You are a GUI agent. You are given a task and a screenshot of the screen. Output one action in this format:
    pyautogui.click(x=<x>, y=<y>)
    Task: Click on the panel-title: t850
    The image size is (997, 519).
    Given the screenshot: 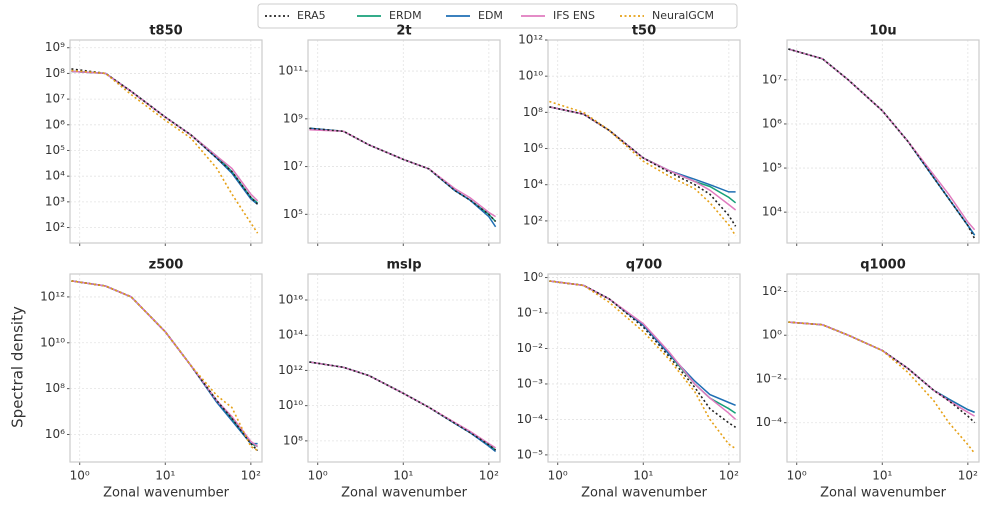 What is the action you would take?
    pyautogui.click(x=165, y=31)
    